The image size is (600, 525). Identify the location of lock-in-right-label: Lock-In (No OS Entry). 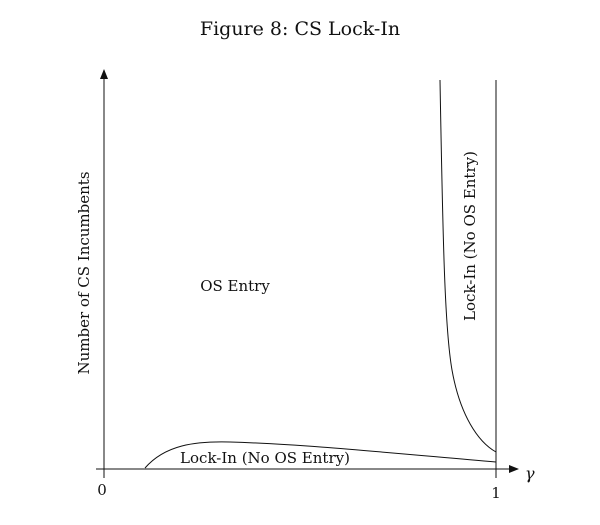
(470, 236).